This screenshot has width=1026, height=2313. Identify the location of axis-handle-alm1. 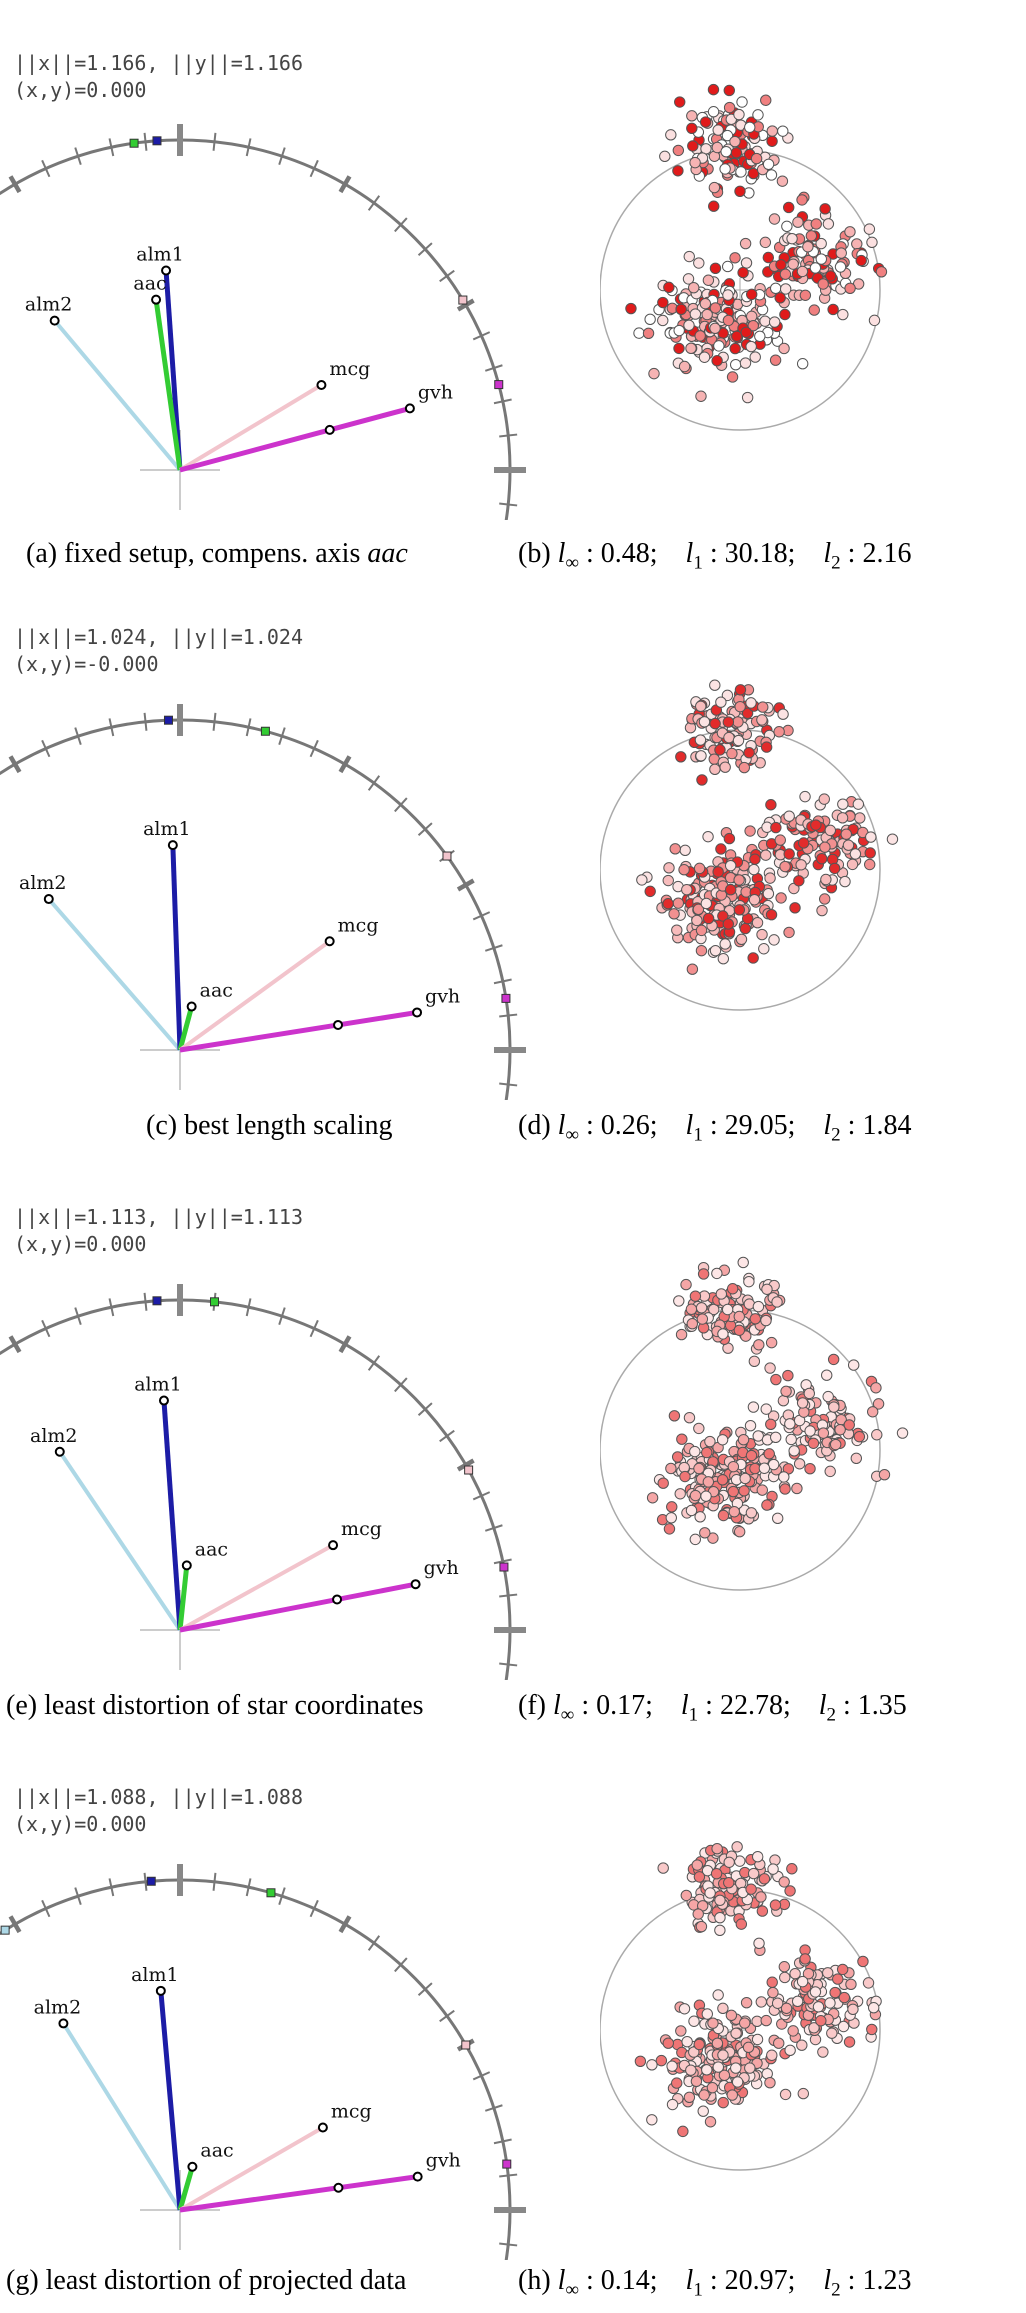
(172, 845).